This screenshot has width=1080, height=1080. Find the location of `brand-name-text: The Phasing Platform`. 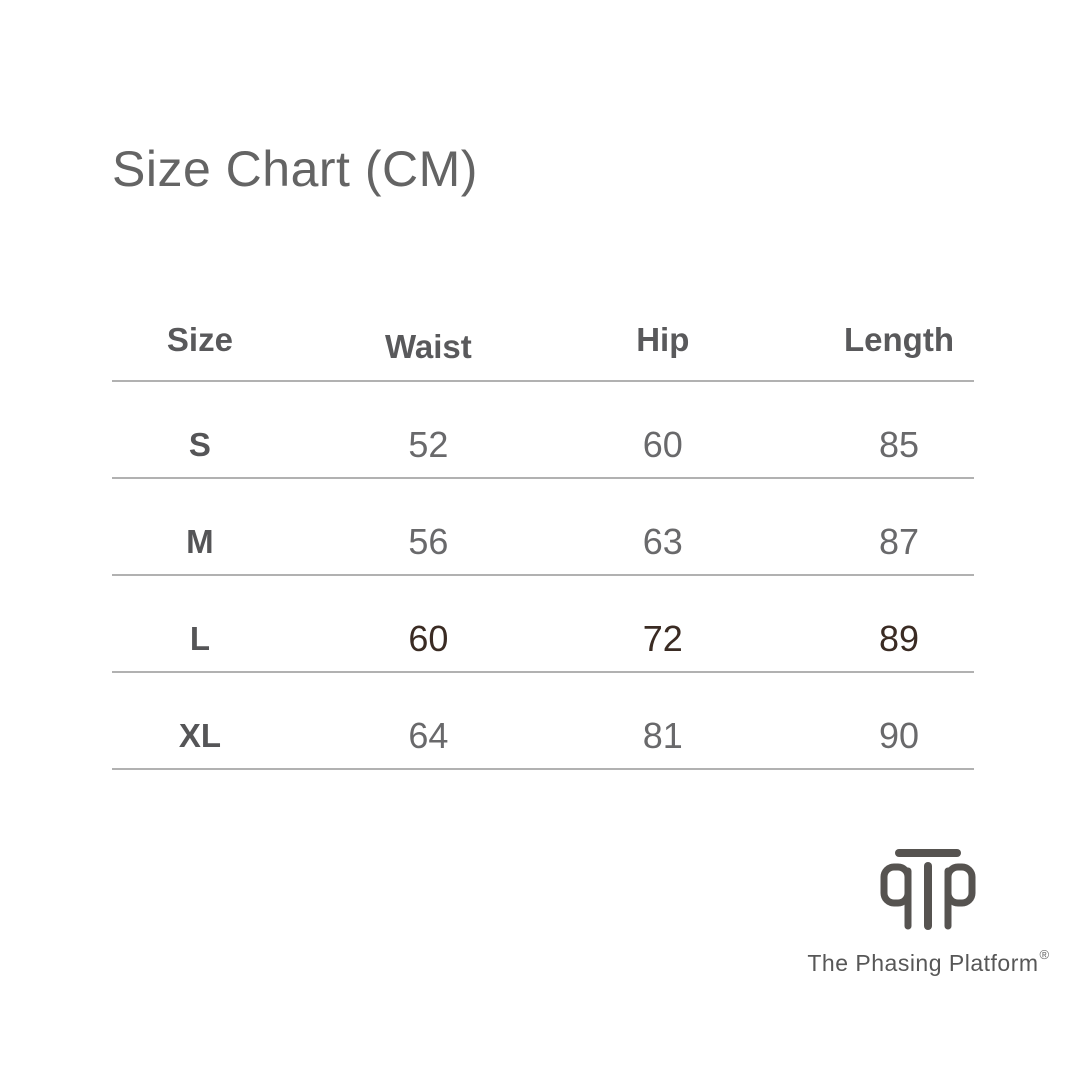

brand-name-text: The Phasing Platform is located at coordinates (923, 963).